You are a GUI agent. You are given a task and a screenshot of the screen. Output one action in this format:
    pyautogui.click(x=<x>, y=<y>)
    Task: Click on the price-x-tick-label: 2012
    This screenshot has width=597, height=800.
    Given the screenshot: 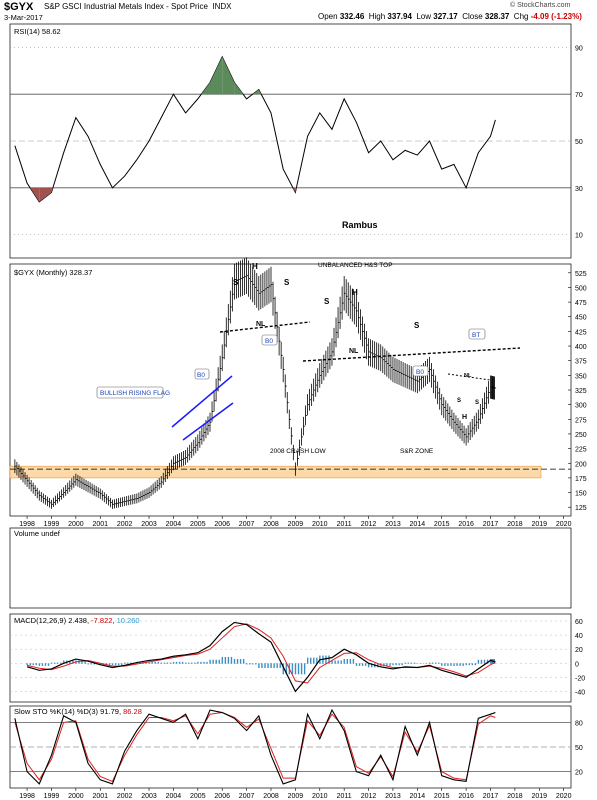 What is the action you would take?
    pyautogui.click(x=369, y=524)
    